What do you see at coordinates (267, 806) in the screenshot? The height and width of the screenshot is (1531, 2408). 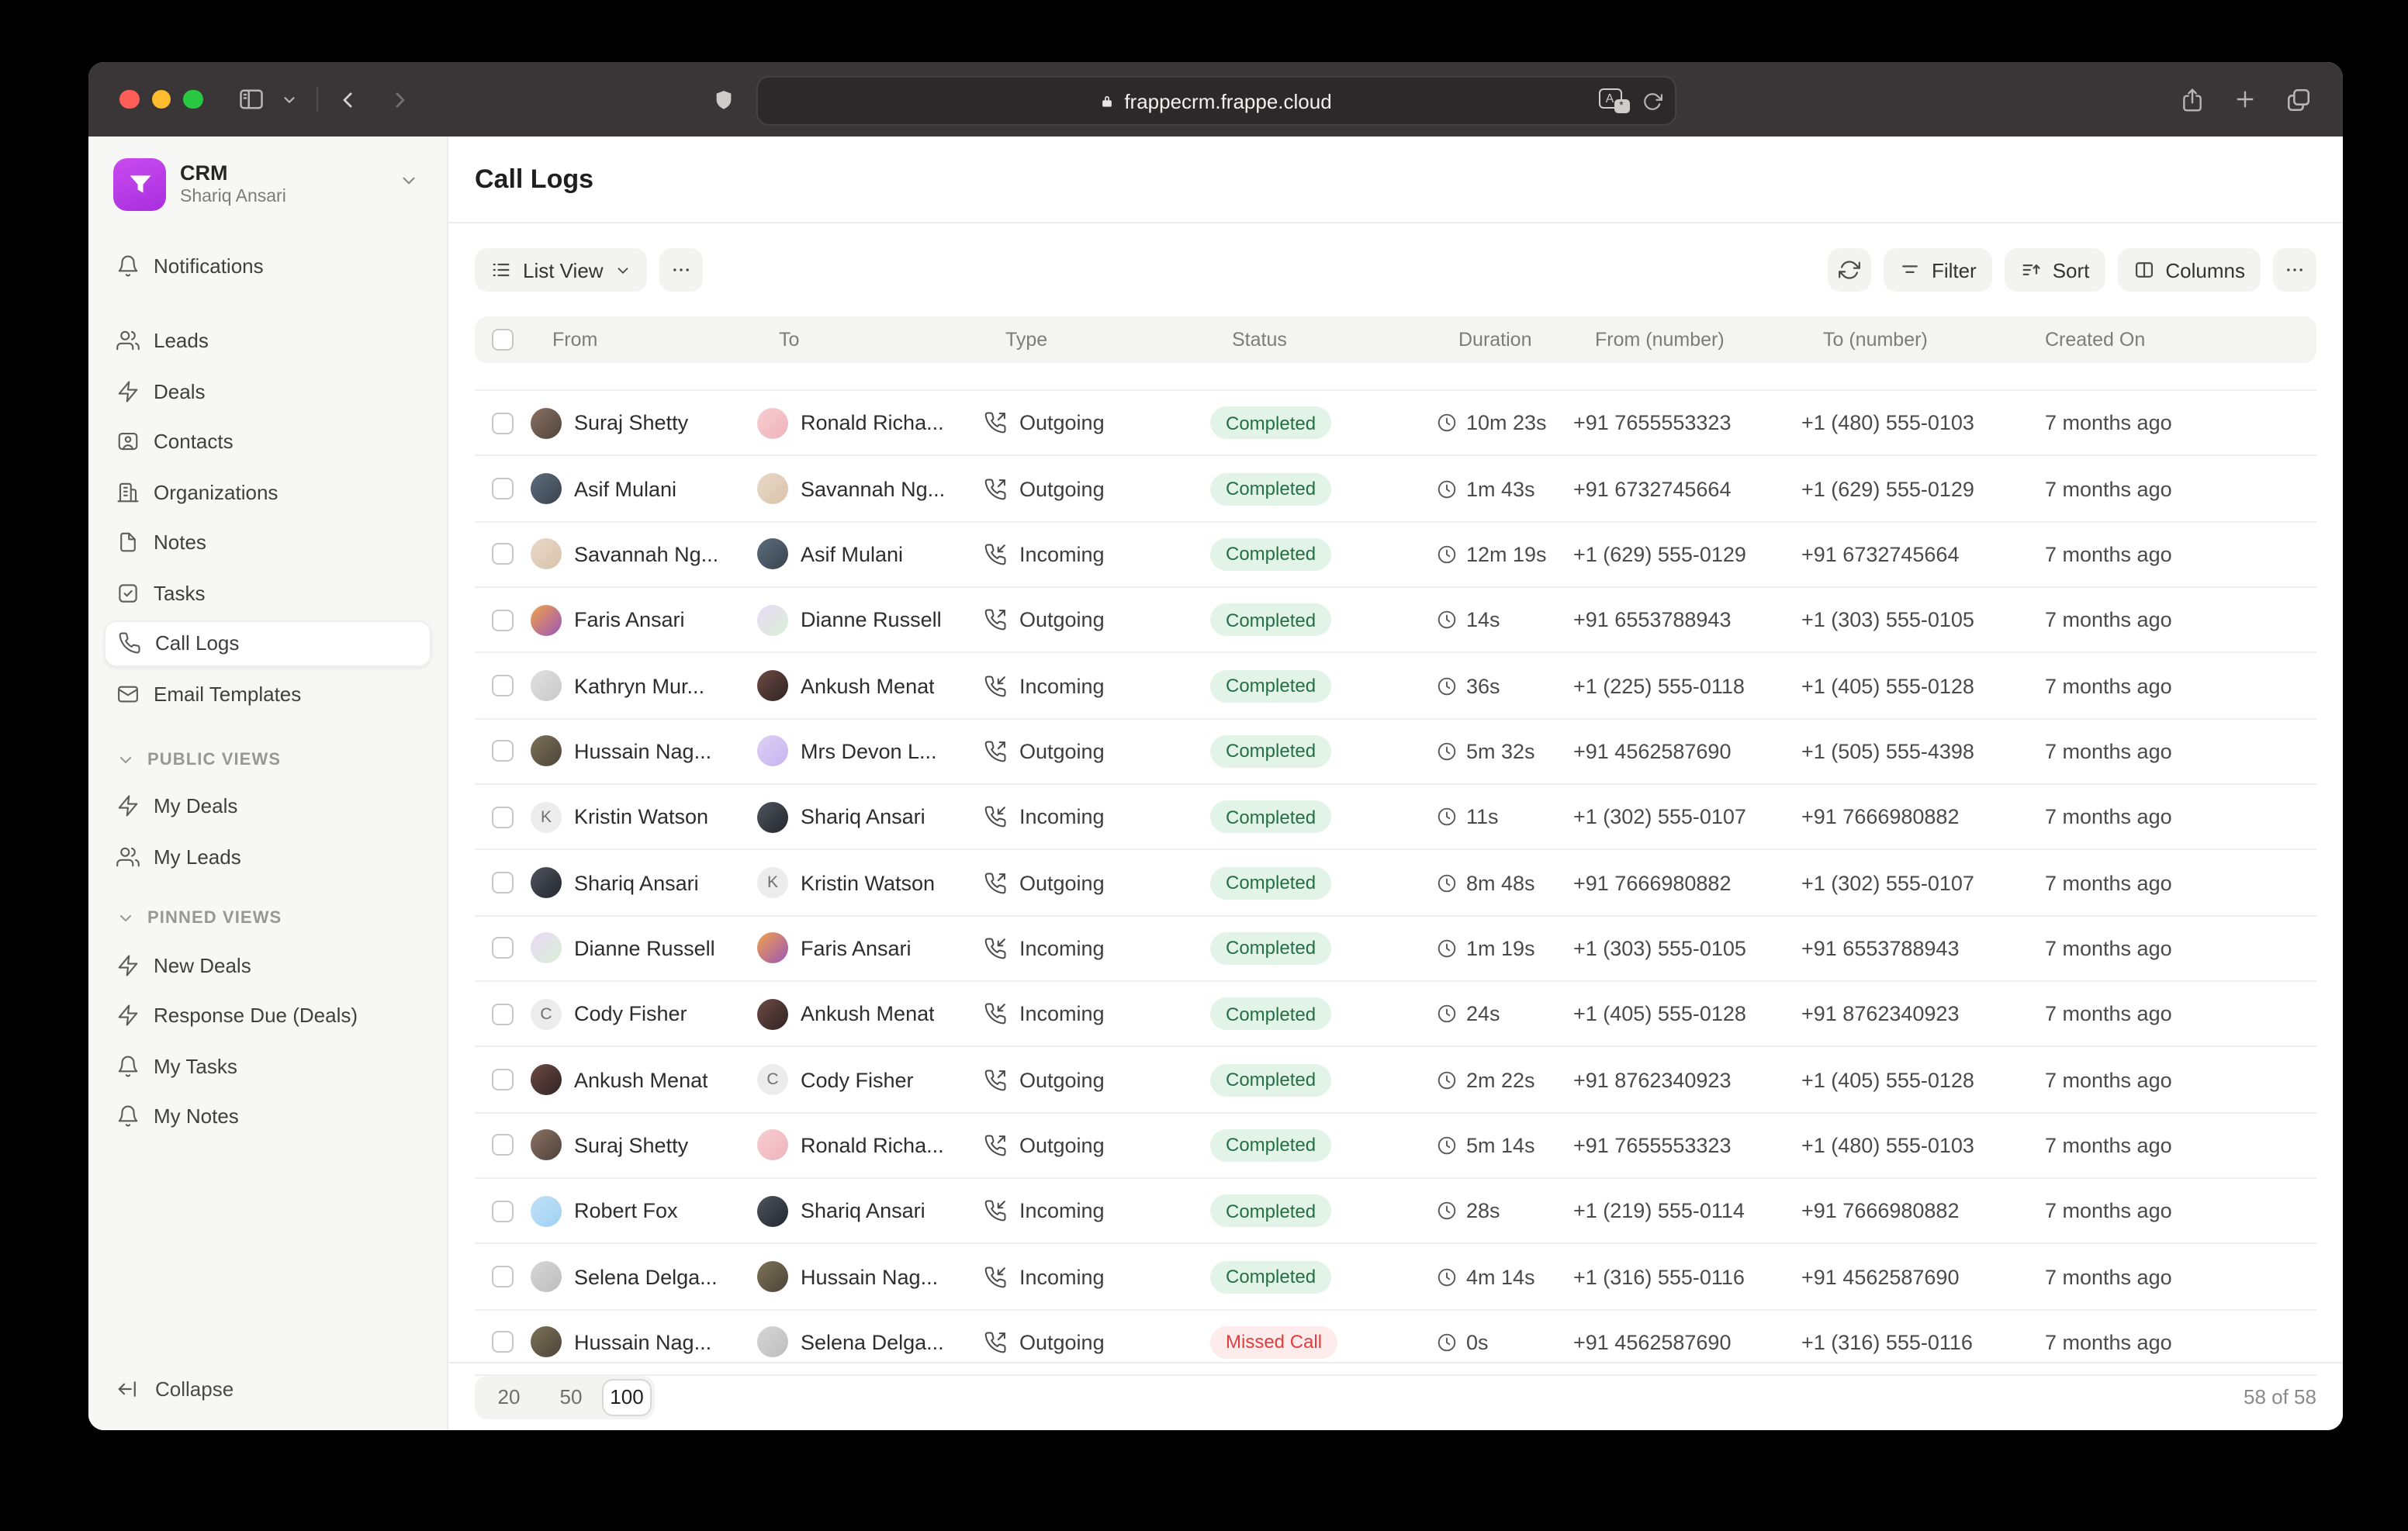 I see `sidebar-item-my-deals: My Deals` at bounding box center [267, 806].